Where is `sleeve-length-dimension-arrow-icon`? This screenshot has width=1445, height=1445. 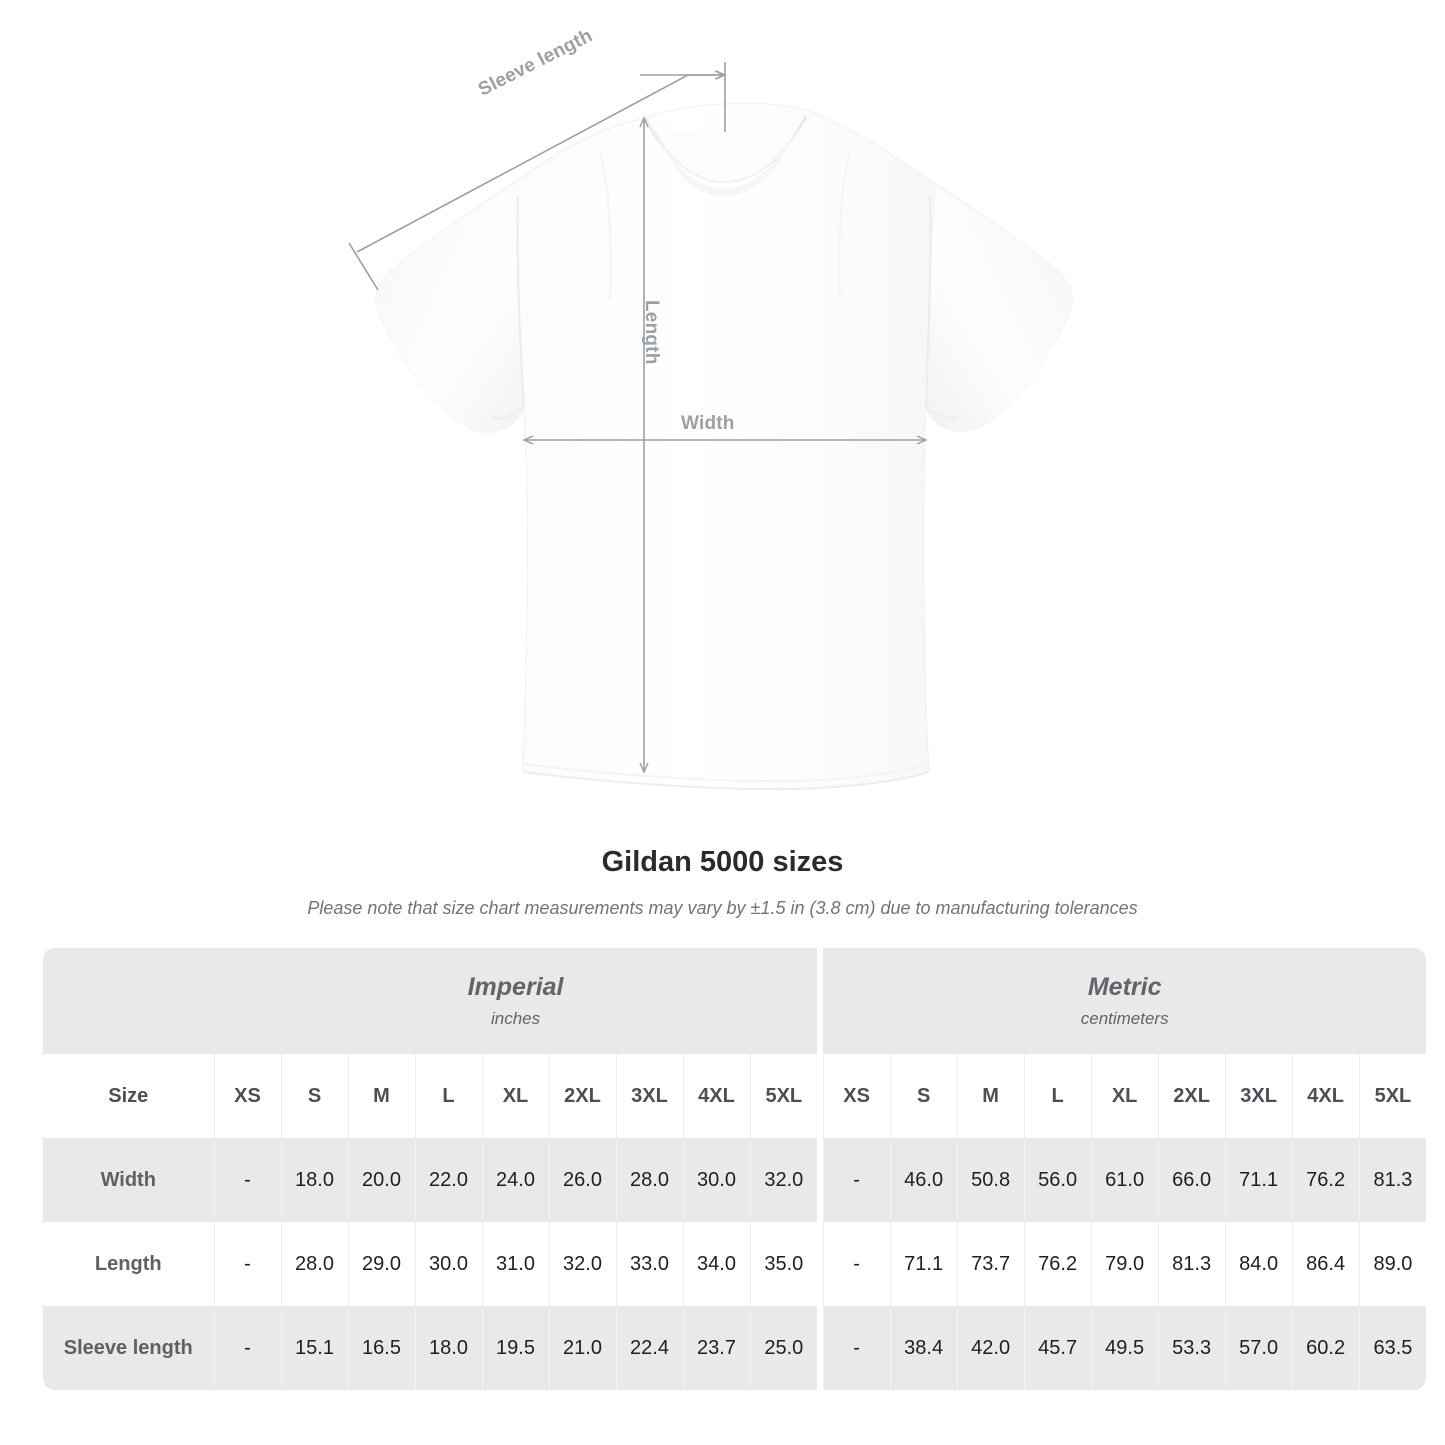
sleeve-length-dimension-arrow-icon is located at coordinates (537, 176).